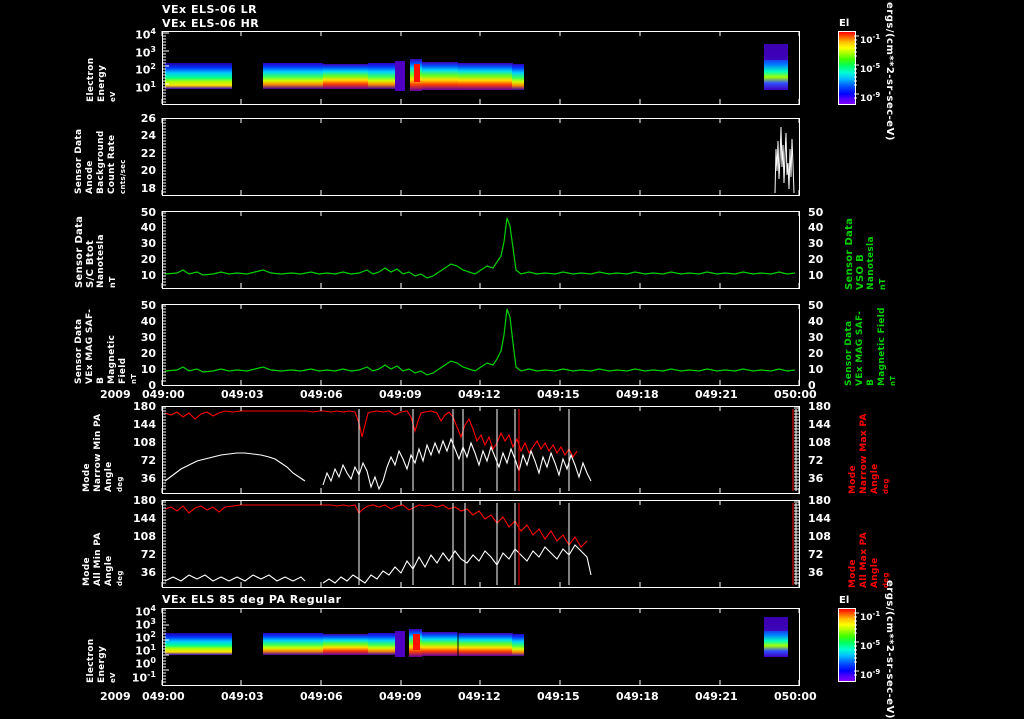 Image resolution: width=1024 pixels, height=719 pixels. I want to click on ytick-btot-right-20: 20, so click(816, 259).